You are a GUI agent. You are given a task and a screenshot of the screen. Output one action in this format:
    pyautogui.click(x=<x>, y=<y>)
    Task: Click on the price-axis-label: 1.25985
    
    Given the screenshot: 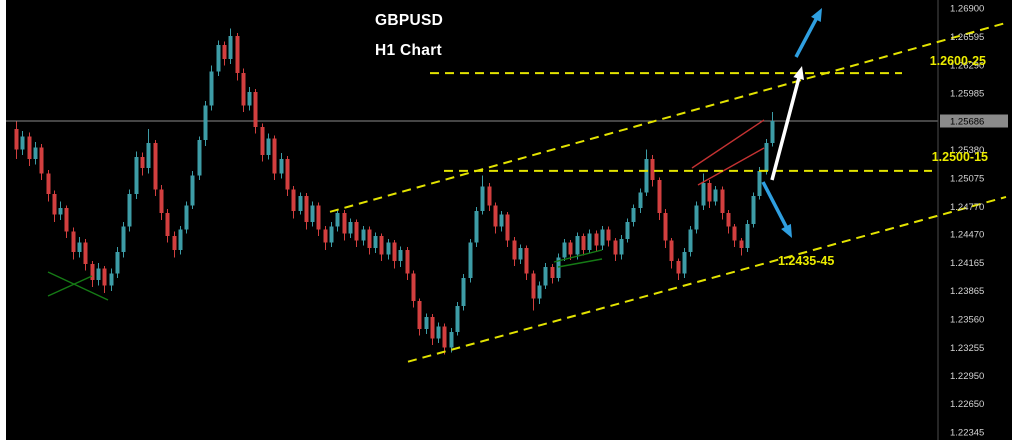 What is the action you would take?
    pyautogui.click(x=967, y=94)
    